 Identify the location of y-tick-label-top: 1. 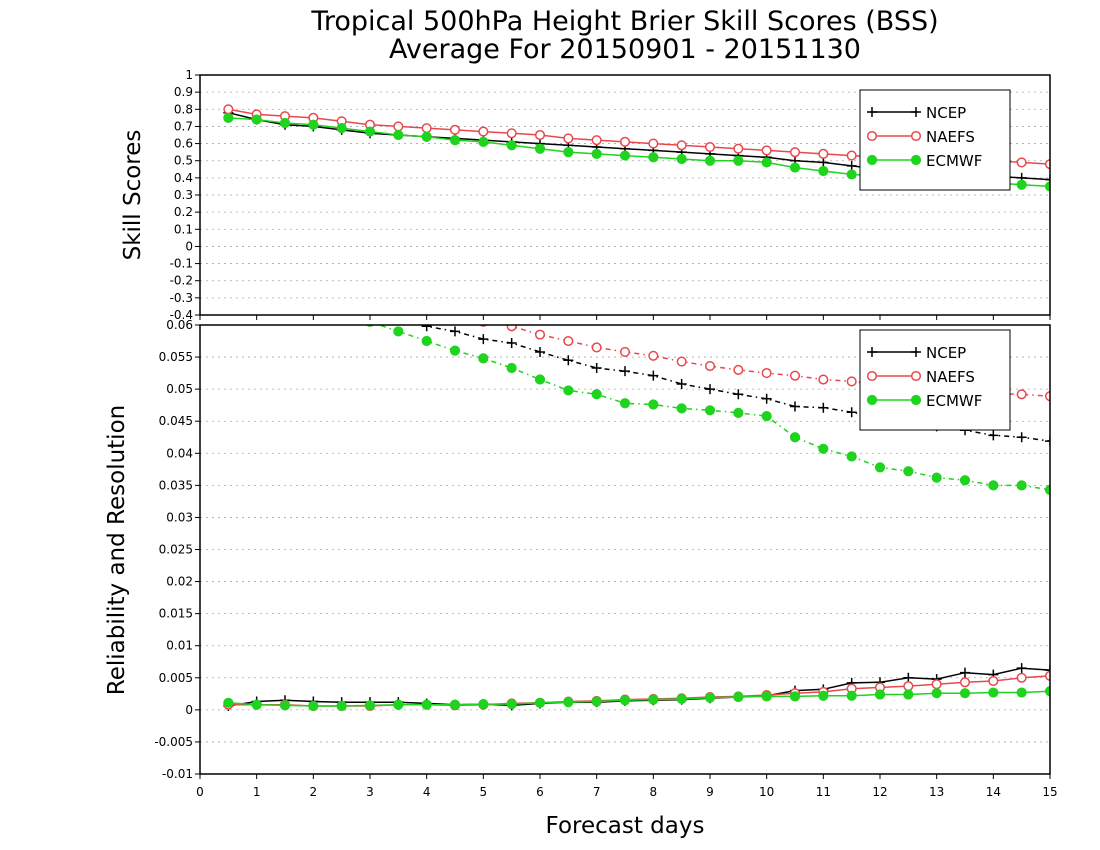
(189, 75).